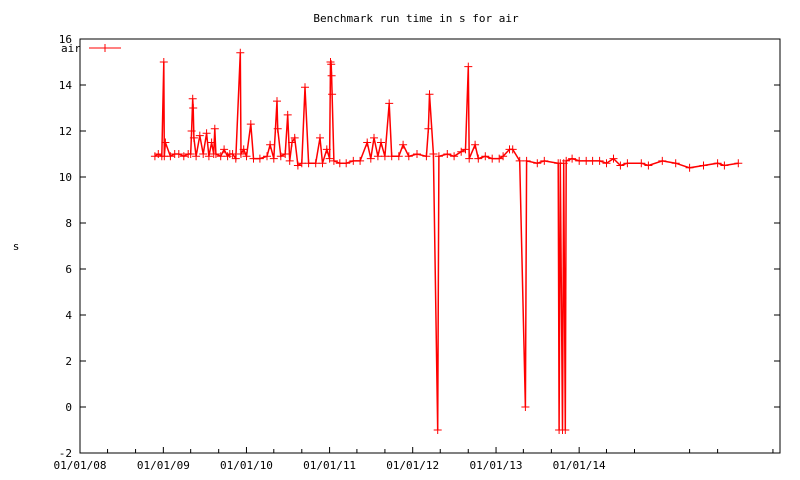  Describe the element at coordinates (68, 223) in the screenshot. I see `y-tick-label: 8` at that location.